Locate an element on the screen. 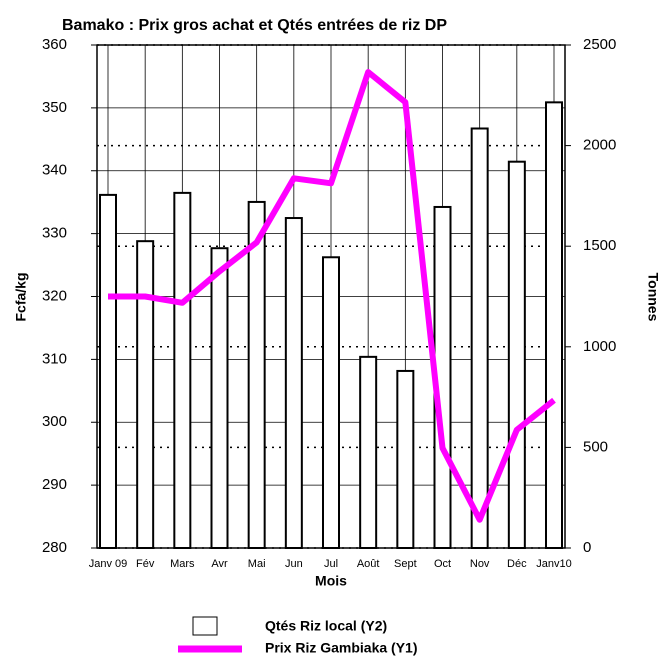  y-axis-label: Fcfa/kg is located at coordinates (21, 296).